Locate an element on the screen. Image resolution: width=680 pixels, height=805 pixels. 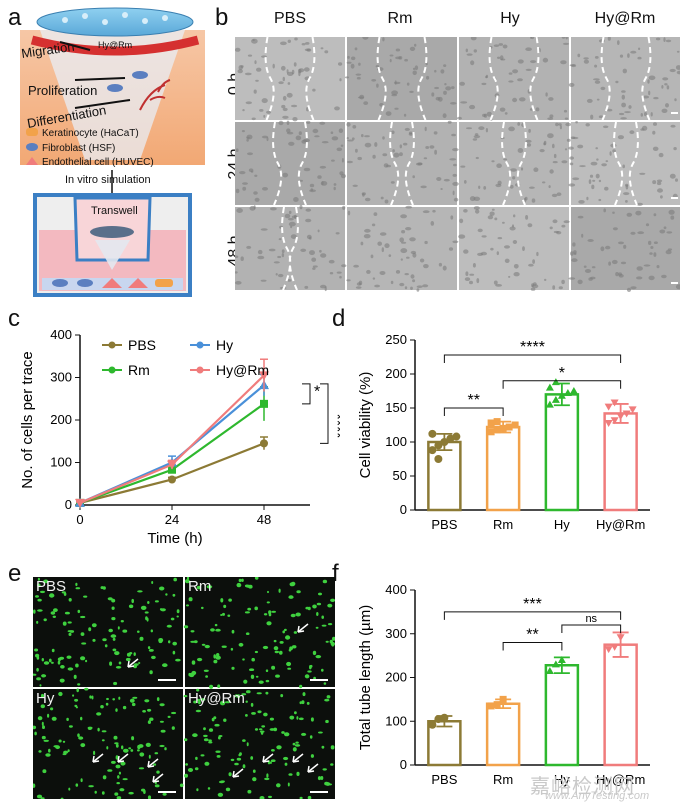
y-axis-label: Cell viability (%) is located at coordinates (365, 425).